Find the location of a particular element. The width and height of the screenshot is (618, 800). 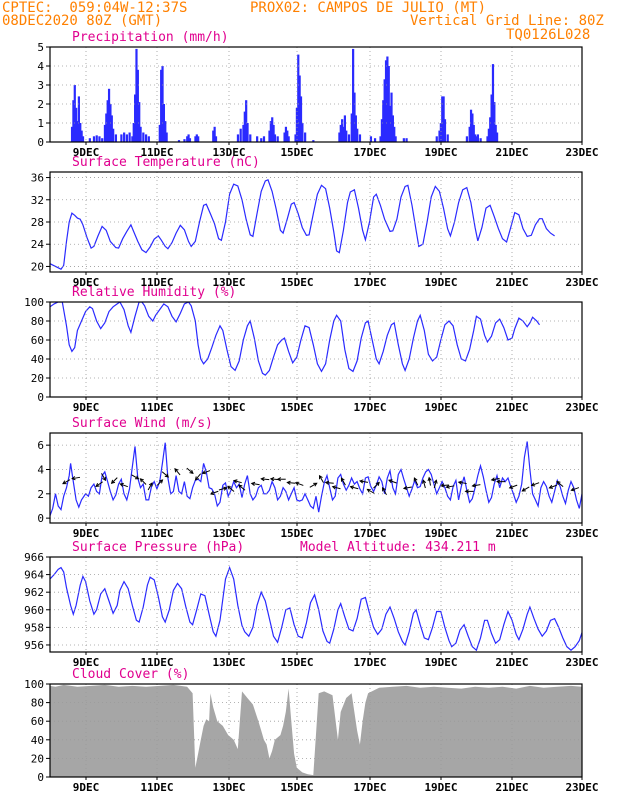

y-tick-label: 960 is located at coordinates (34, 610).